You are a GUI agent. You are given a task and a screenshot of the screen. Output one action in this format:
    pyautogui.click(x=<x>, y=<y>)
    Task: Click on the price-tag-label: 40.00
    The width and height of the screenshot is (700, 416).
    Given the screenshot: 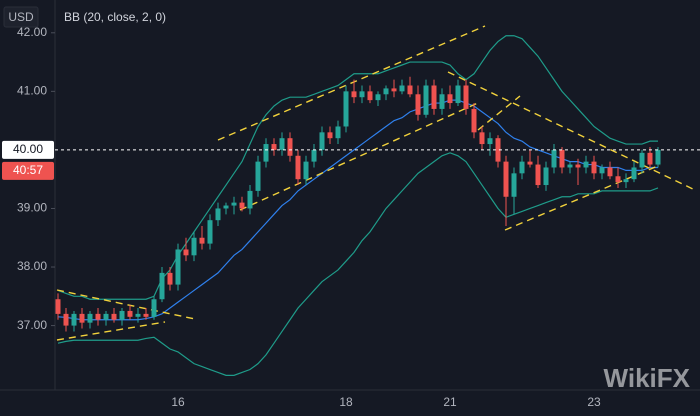 What is the action you would take?
    pyautogui.click(x=28, y=149)
    